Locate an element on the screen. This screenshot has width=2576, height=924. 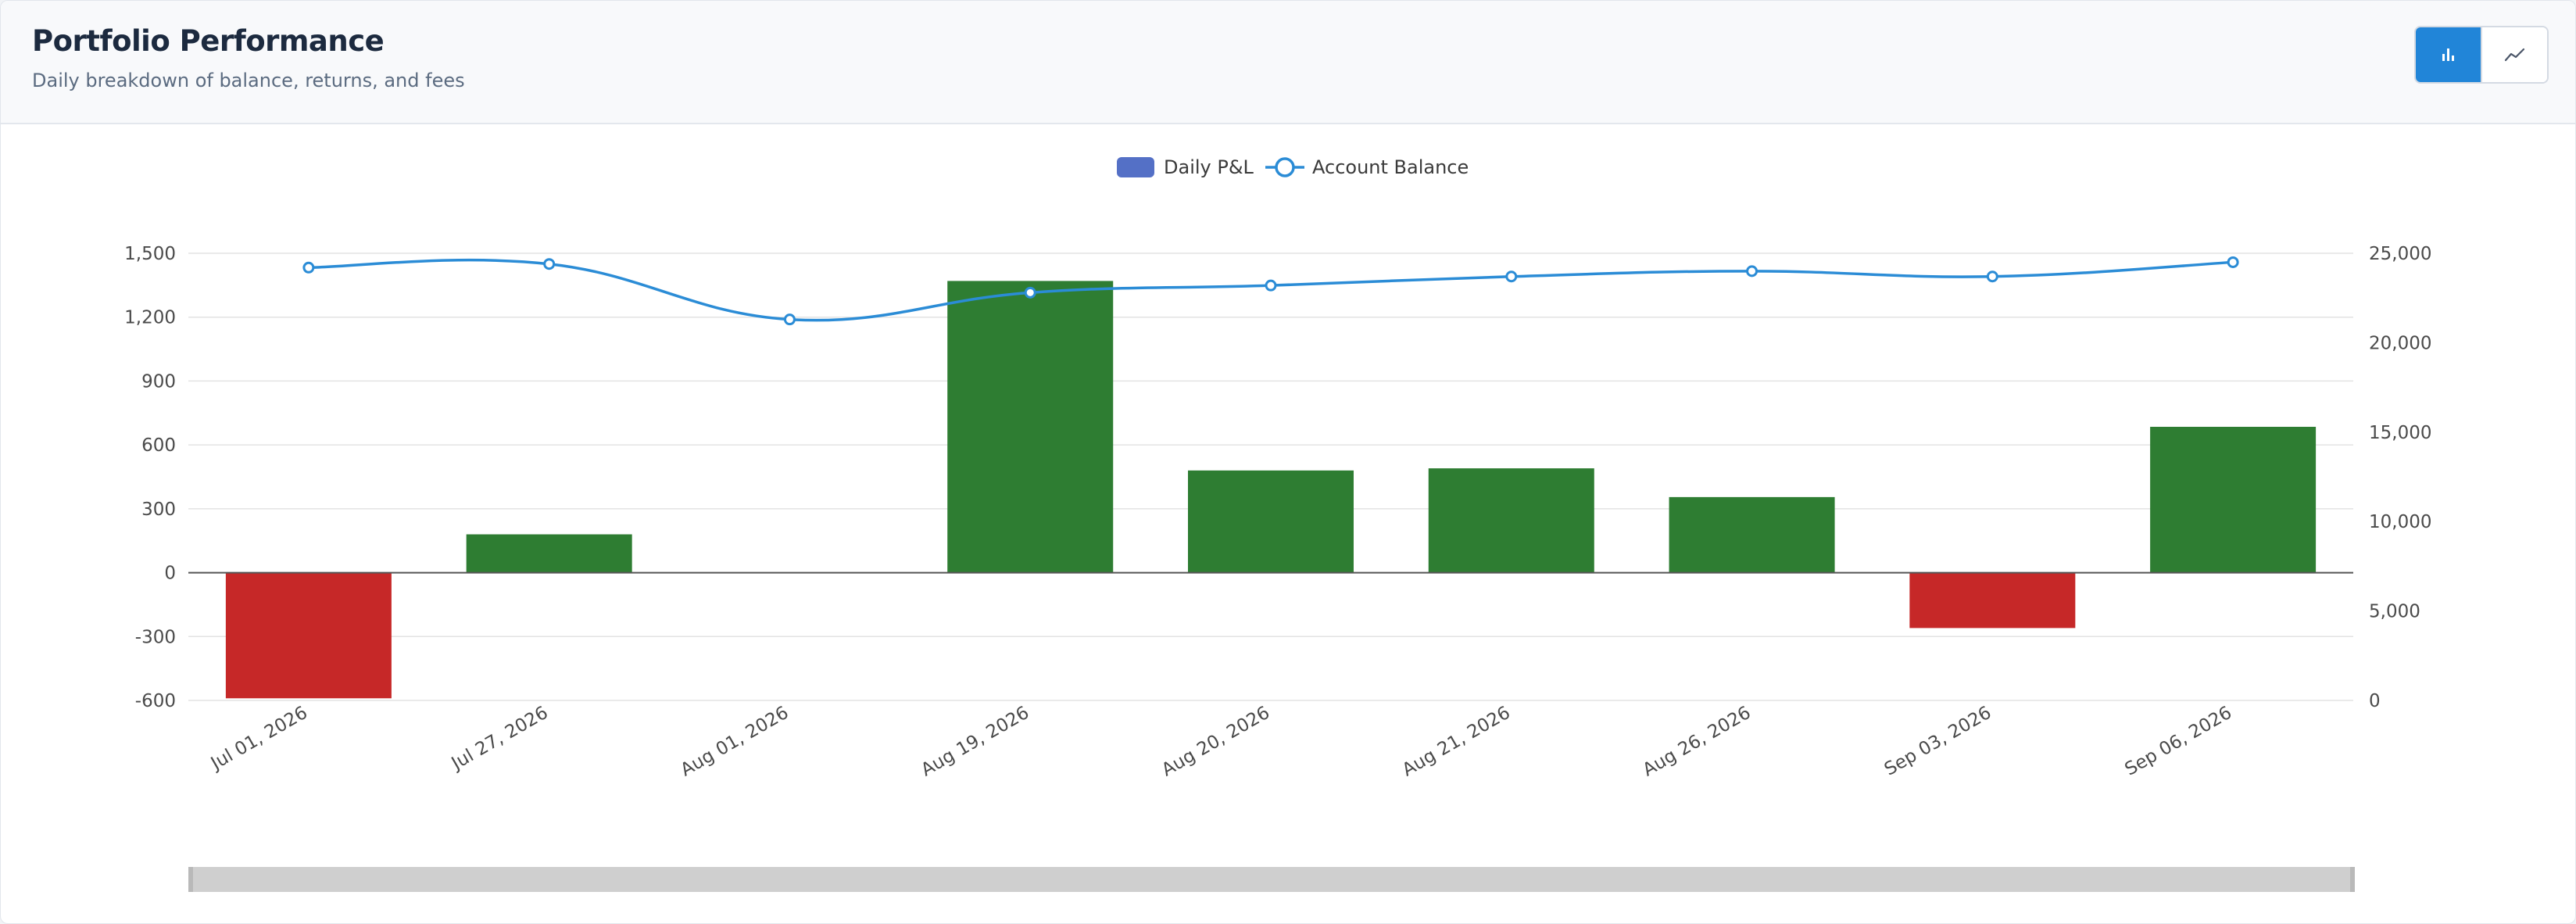
legend-balance-label: Account Balance is located at coordinates (1390, 167).